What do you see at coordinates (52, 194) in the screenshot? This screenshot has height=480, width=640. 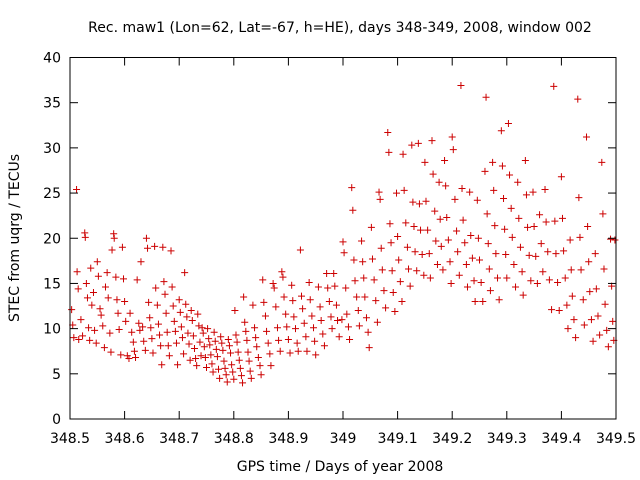 I see `y-tick-label: 25` at bounding box center [52, 194].